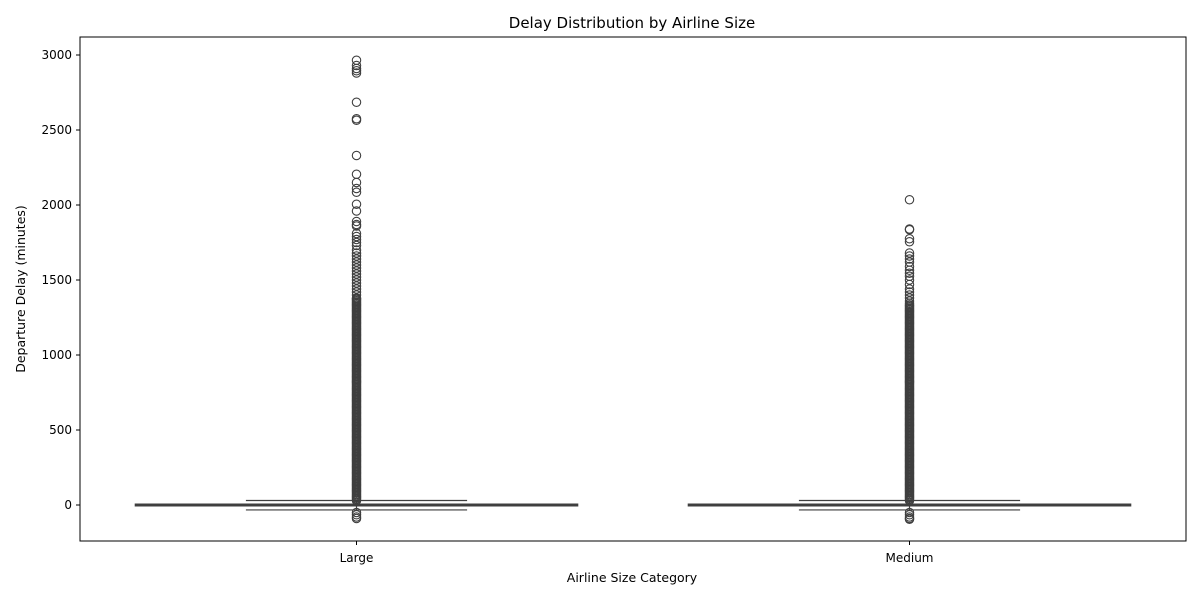  I want to click on x-axis: Large Medium, so click(637, 553).